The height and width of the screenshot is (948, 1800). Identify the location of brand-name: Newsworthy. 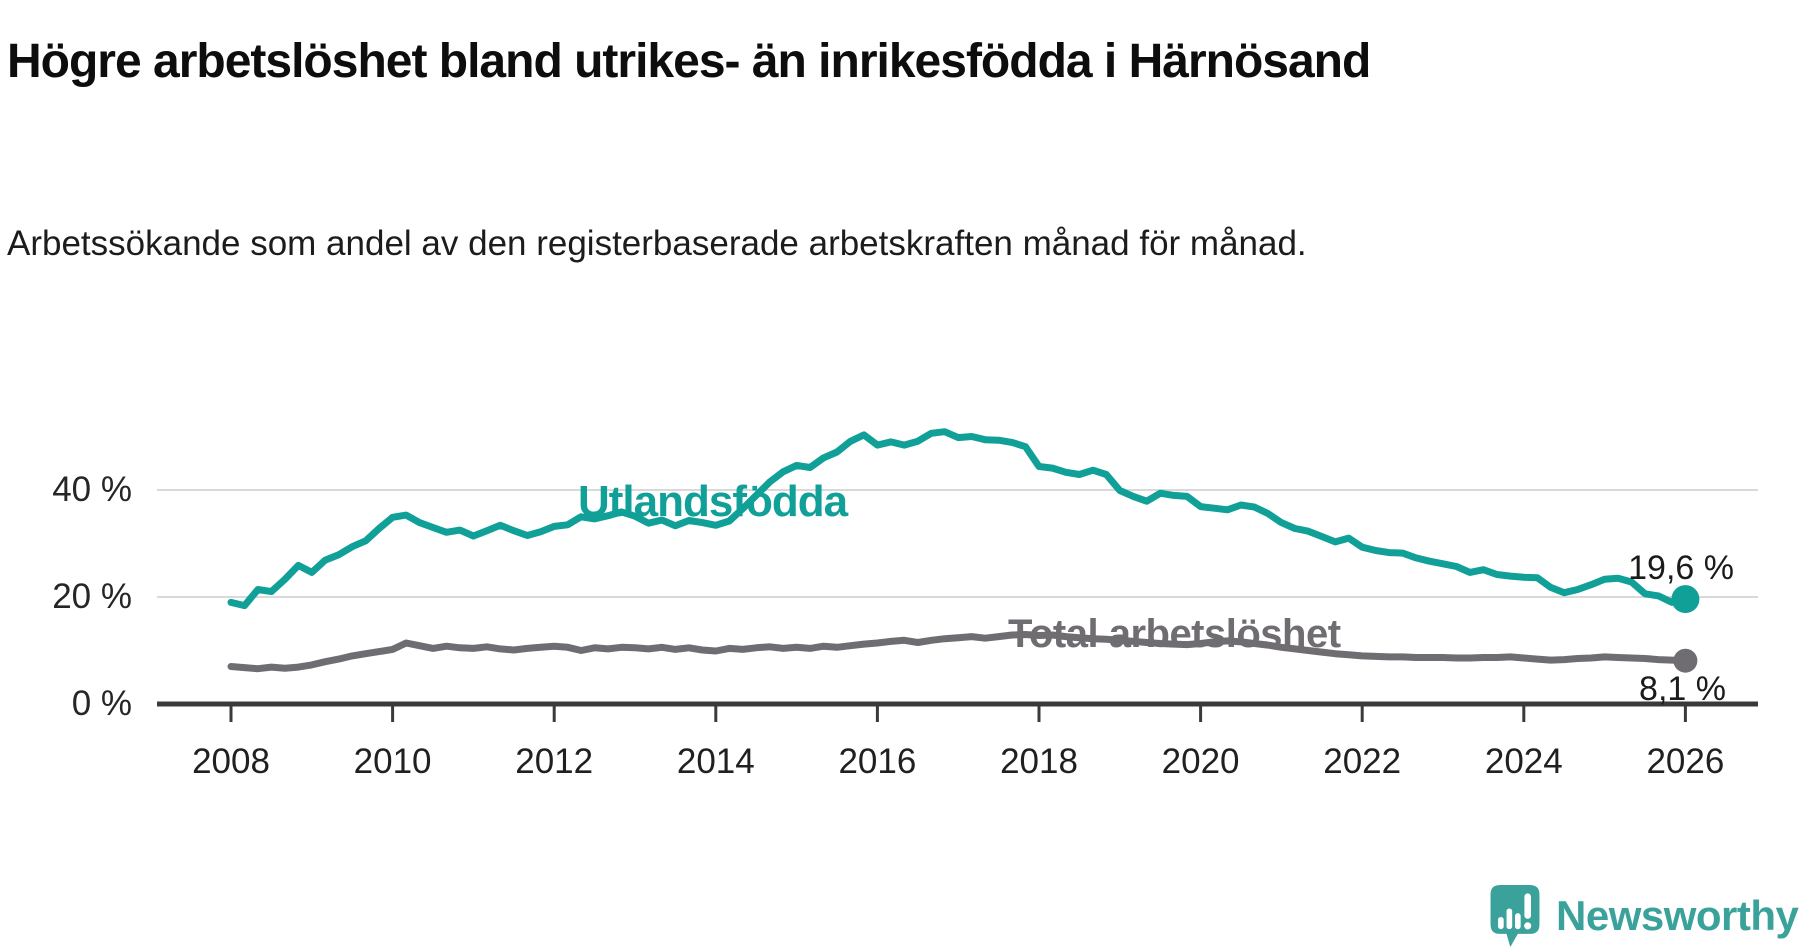
(1677, 915).